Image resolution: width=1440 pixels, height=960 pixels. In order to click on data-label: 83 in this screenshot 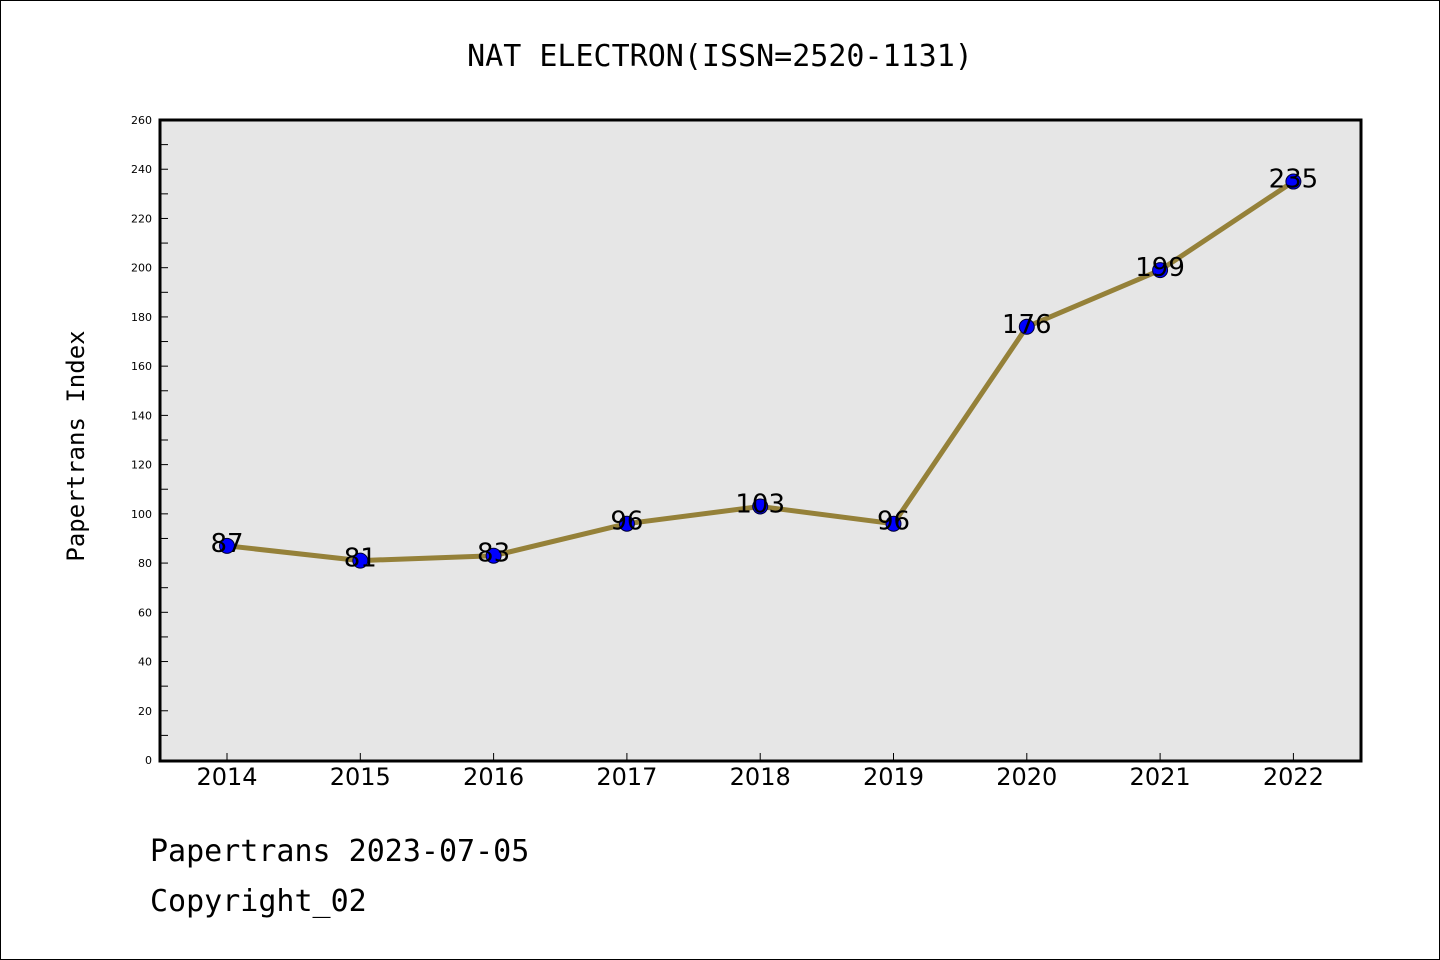, I will do `click(493, 554)`.